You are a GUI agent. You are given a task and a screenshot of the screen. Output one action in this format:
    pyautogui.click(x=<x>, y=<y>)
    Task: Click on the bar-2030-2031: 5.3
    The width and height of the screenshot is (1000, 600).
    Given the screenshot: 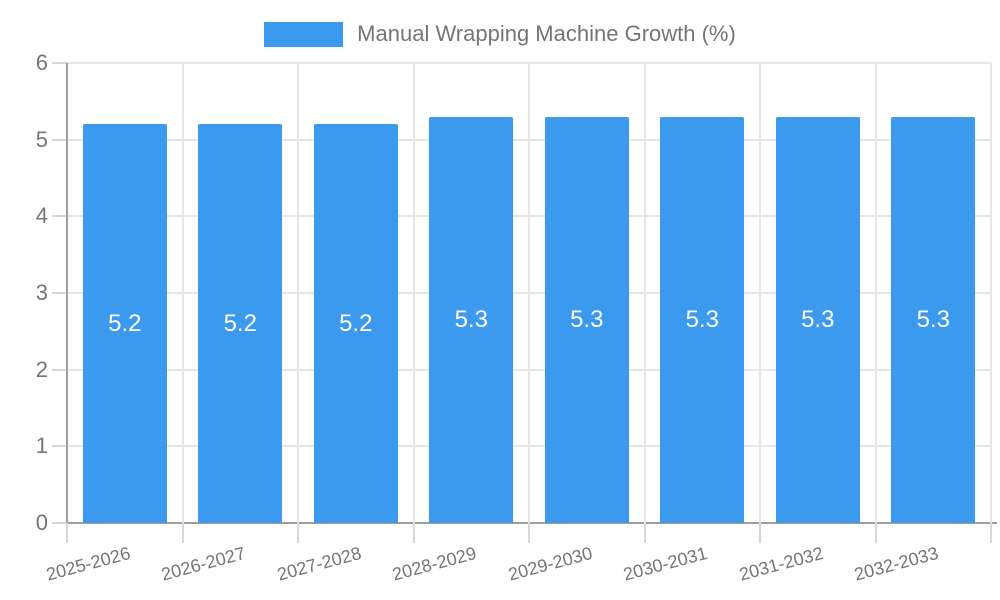 What is the action you would take?
    pyautogui.click(x=702, y=319)
    